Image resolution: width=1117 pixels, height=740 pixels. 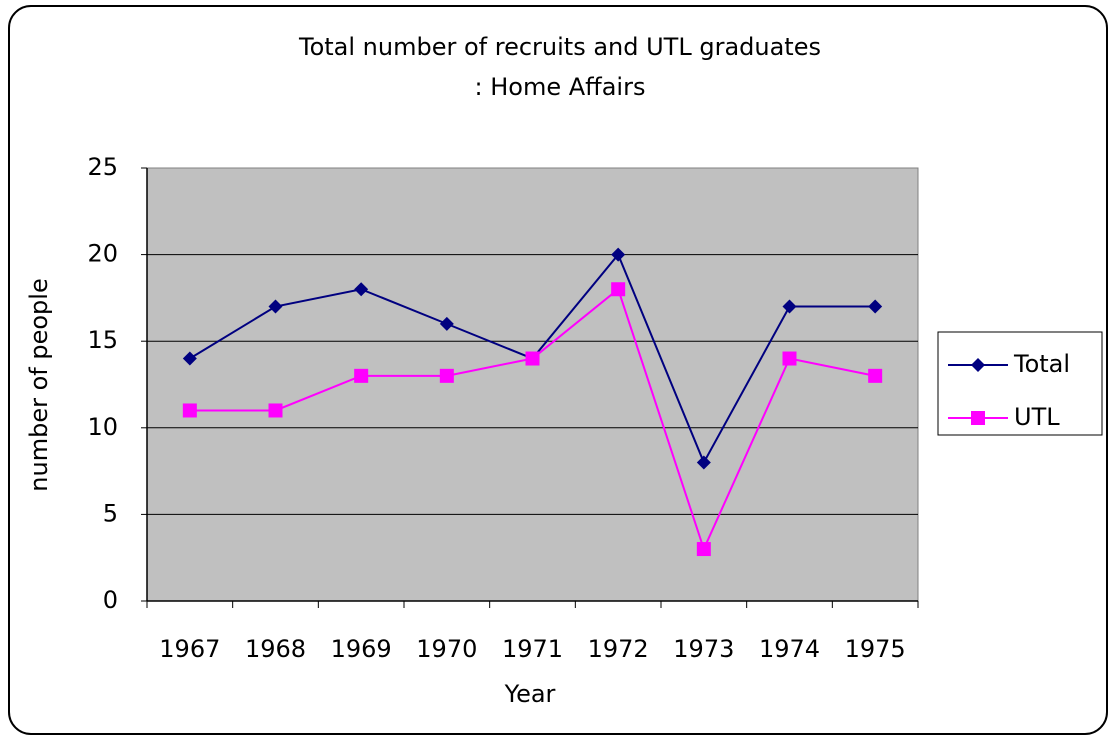 I want to click on y-tick-label: 5, so click(x=110, y=513).